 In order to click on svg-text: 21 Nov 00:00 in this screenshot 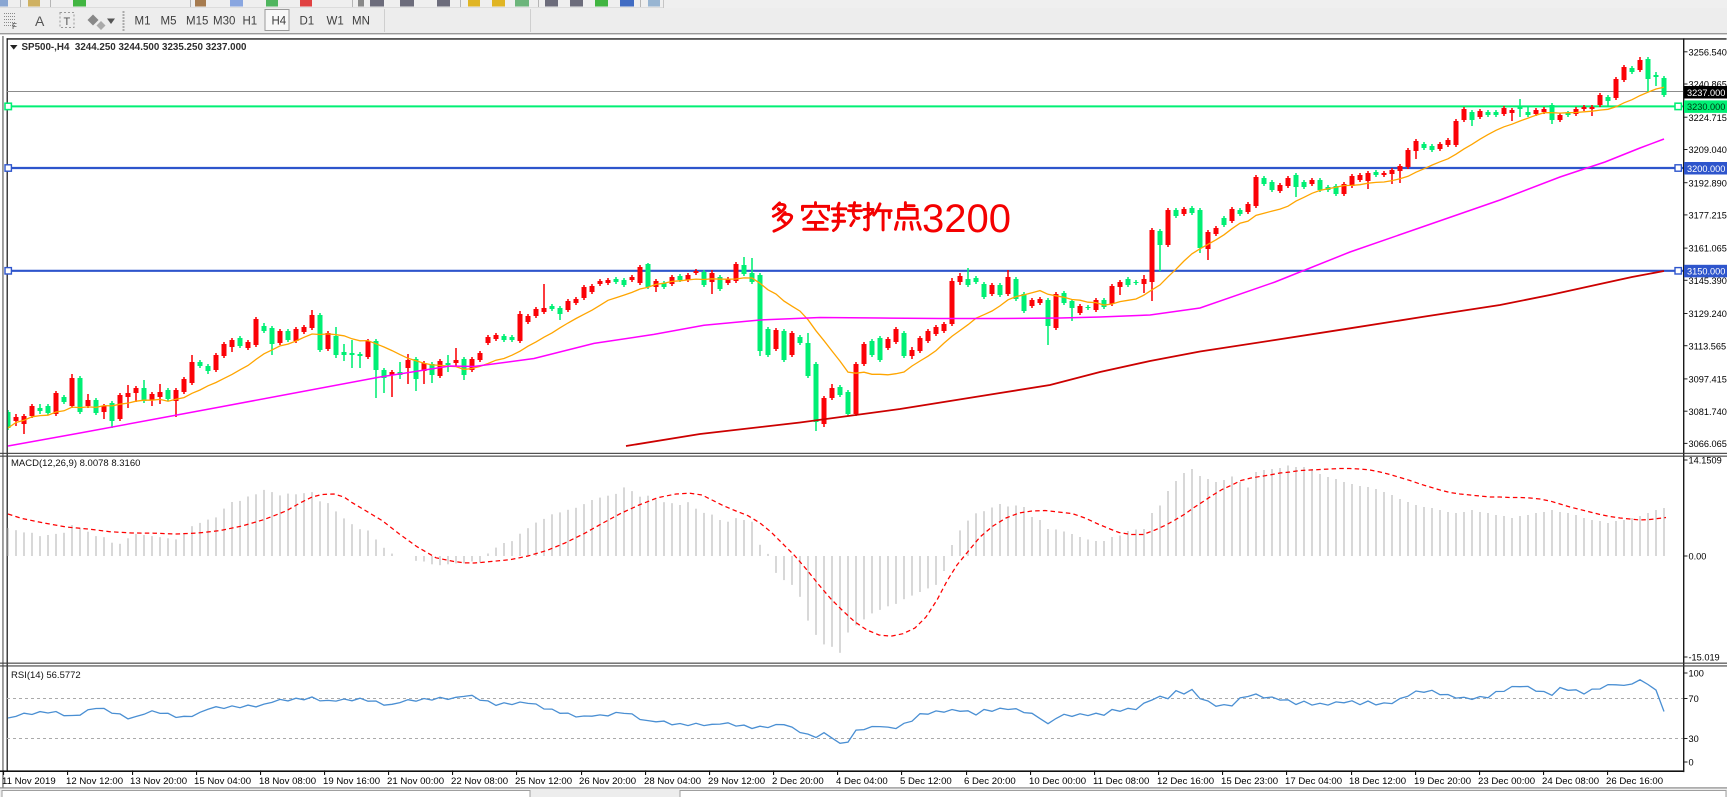, I will do `click(415, 781)`.